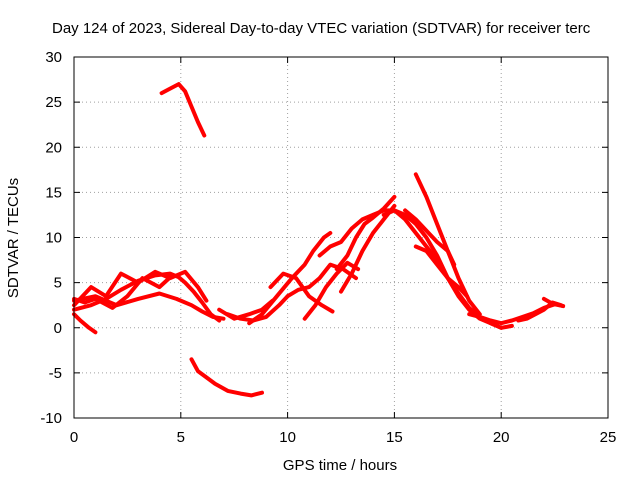 The image size is (640, 480). Describe the element at coordinates (394, 437) in the screenshot. I see `x-tick-label: 15` at that location.